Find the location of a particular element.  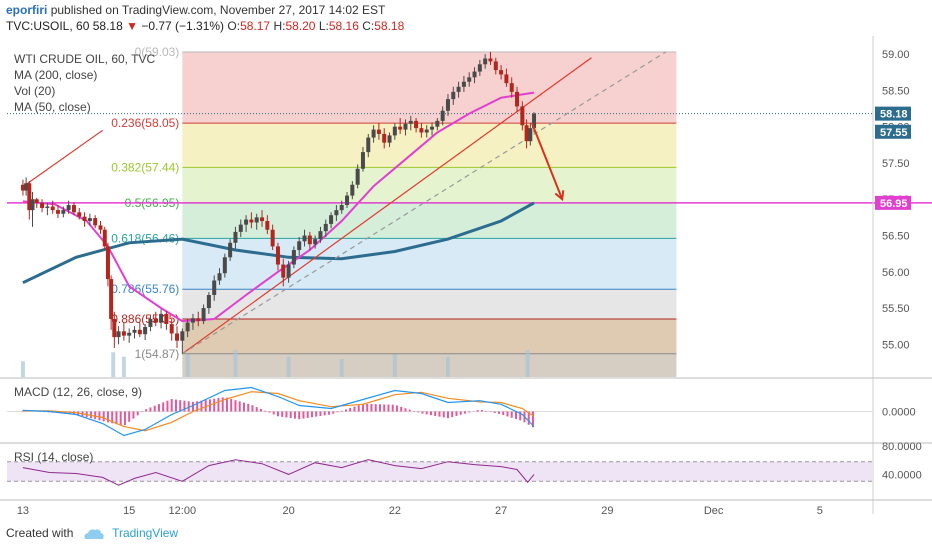

price-tick-label: 55.50 is located at coordinates (896, 309).